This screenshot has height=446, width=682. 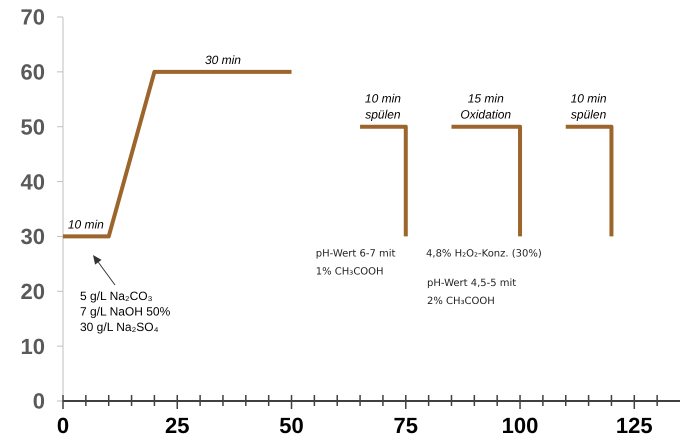 What do you see at coordinates (32, 72) in the screenshot?
I see `y-tick-label: 60` at bounding box center [32, 72].